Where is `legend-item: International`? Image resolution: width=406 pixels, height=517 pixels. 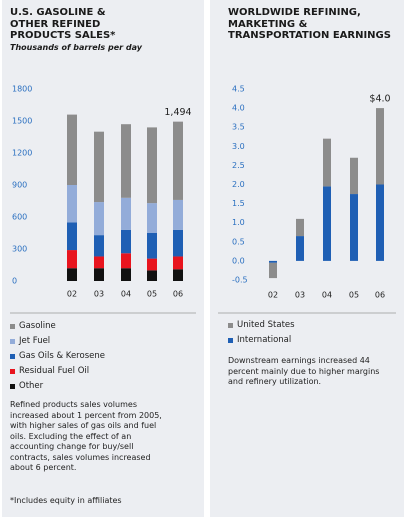
legend-item: International is located at coordinates (259, 340).